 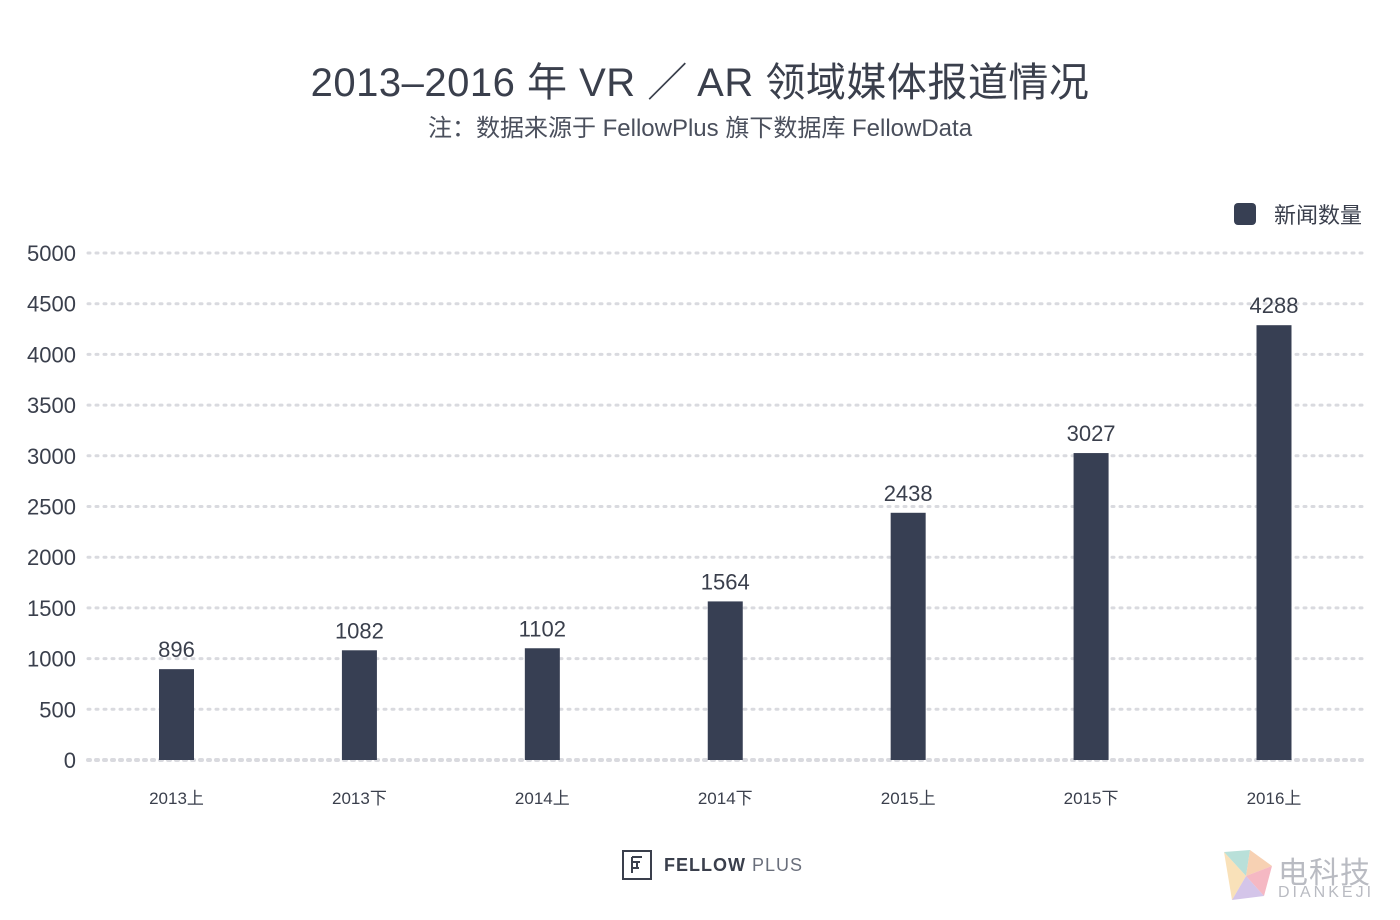 I want to click on data-label: 1082, so click(x=359, y=630).